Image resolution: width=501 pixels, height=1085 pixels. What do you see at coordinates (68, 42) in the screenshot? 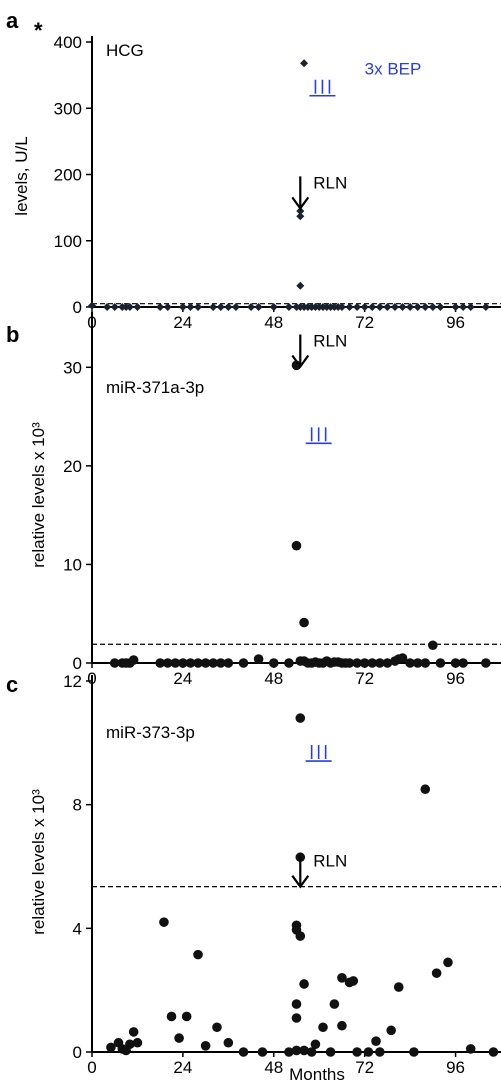
I see `y-tick-label-a: 400` at bounding box center [68, 42].